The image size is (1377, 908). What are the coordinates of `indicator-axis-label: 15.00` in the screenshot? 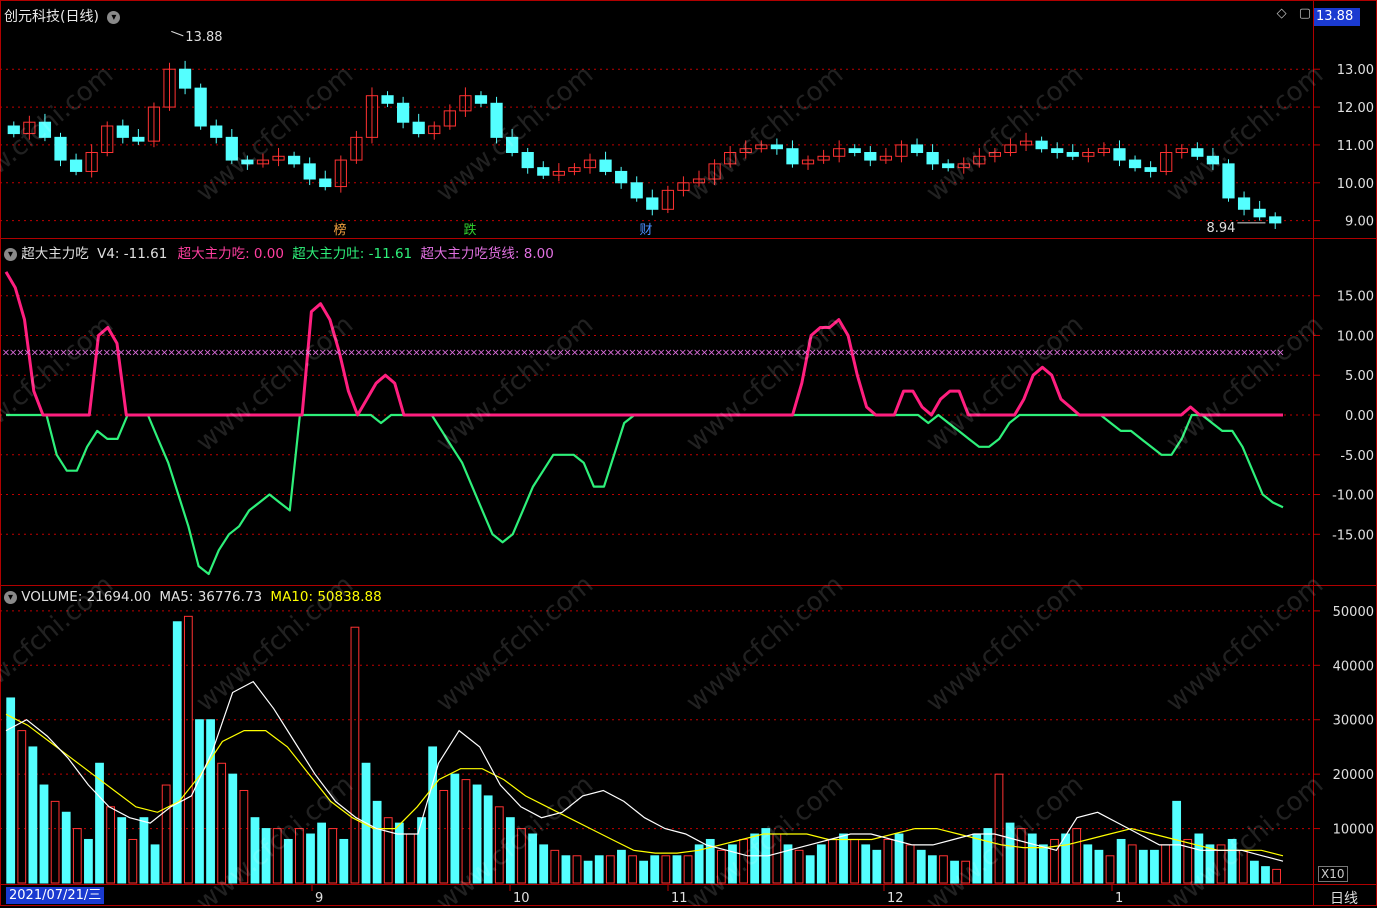 It's located at (1355, 297).